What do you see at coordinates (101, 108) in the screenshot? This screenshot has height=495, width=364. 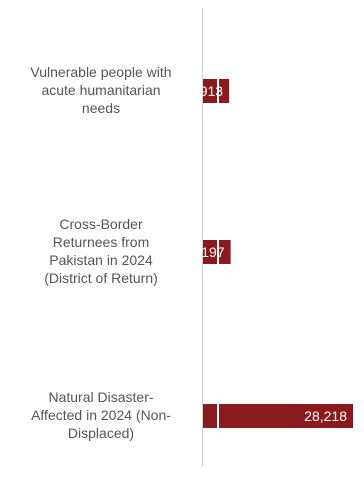 I see `category-label-line: needs` at bounding box center [101, 108].